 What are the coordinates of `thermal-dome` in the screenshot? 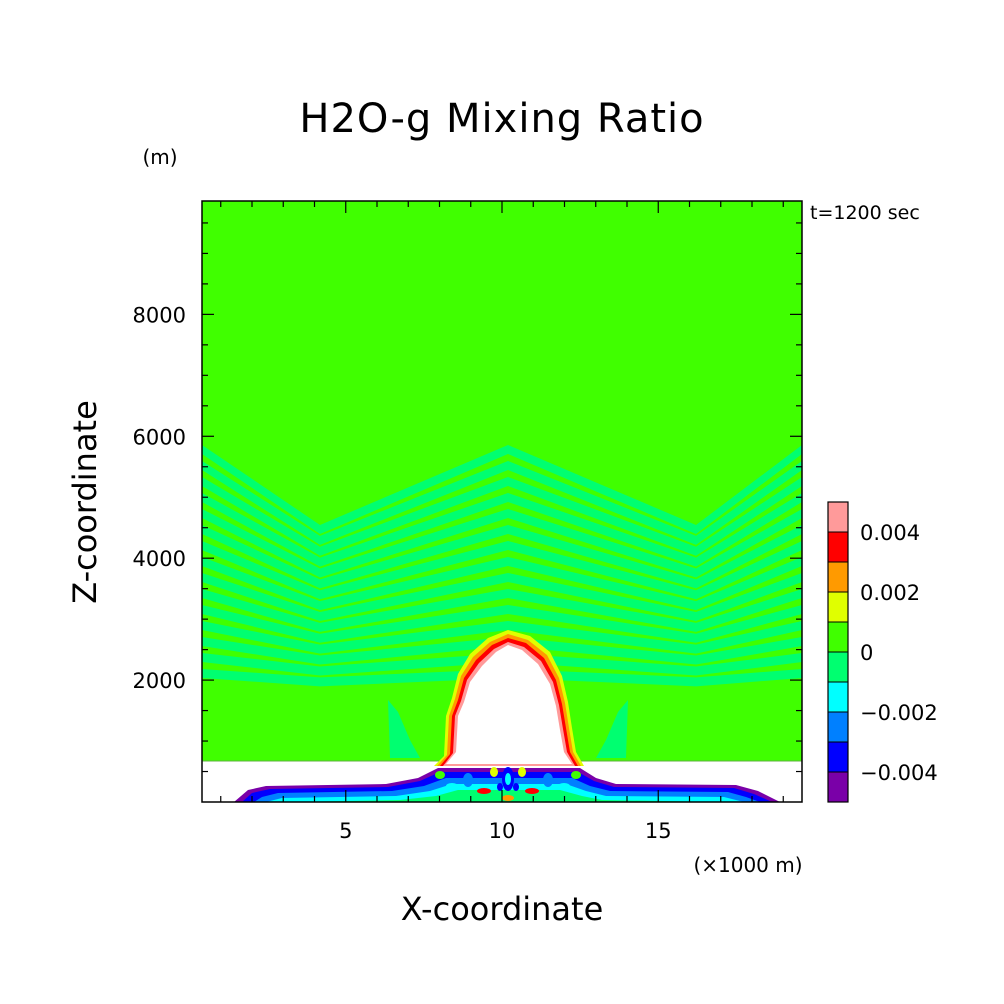 It's located at (509, 698).